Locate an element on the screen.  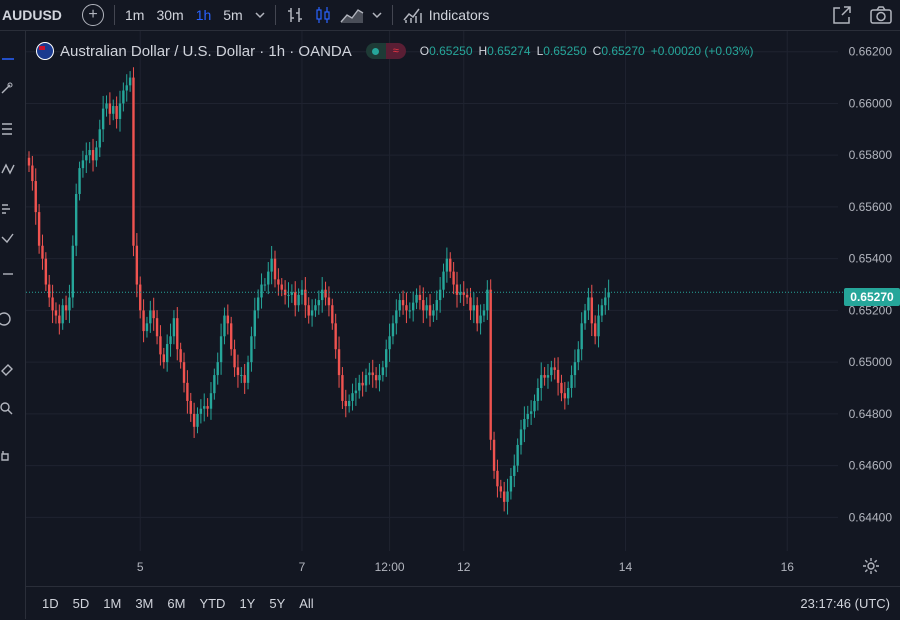
fib-retracement-icon is located at coordinates (8, 129).